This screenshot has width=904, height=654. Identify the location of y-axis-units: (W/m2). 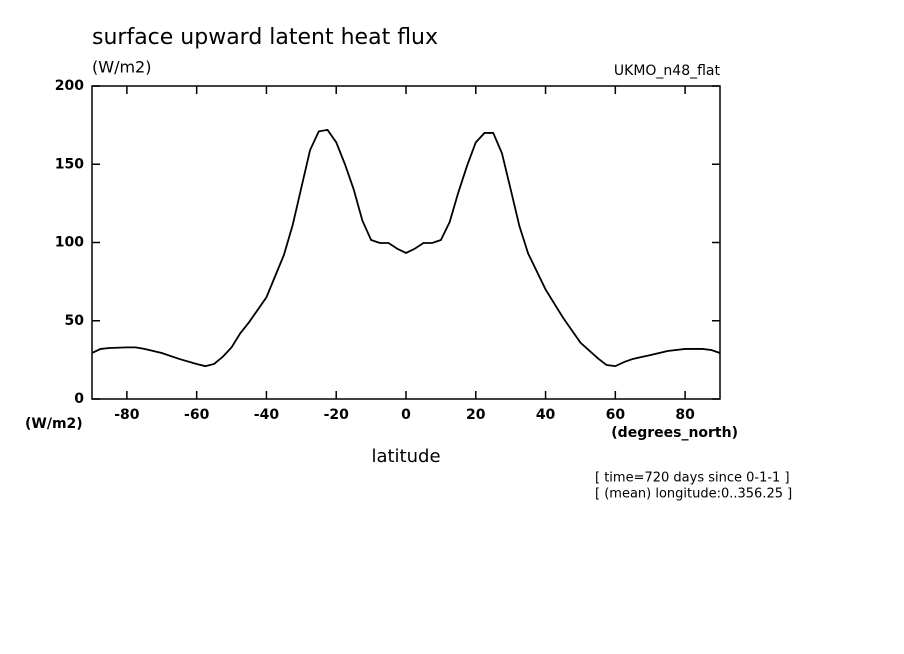
(54, 424).